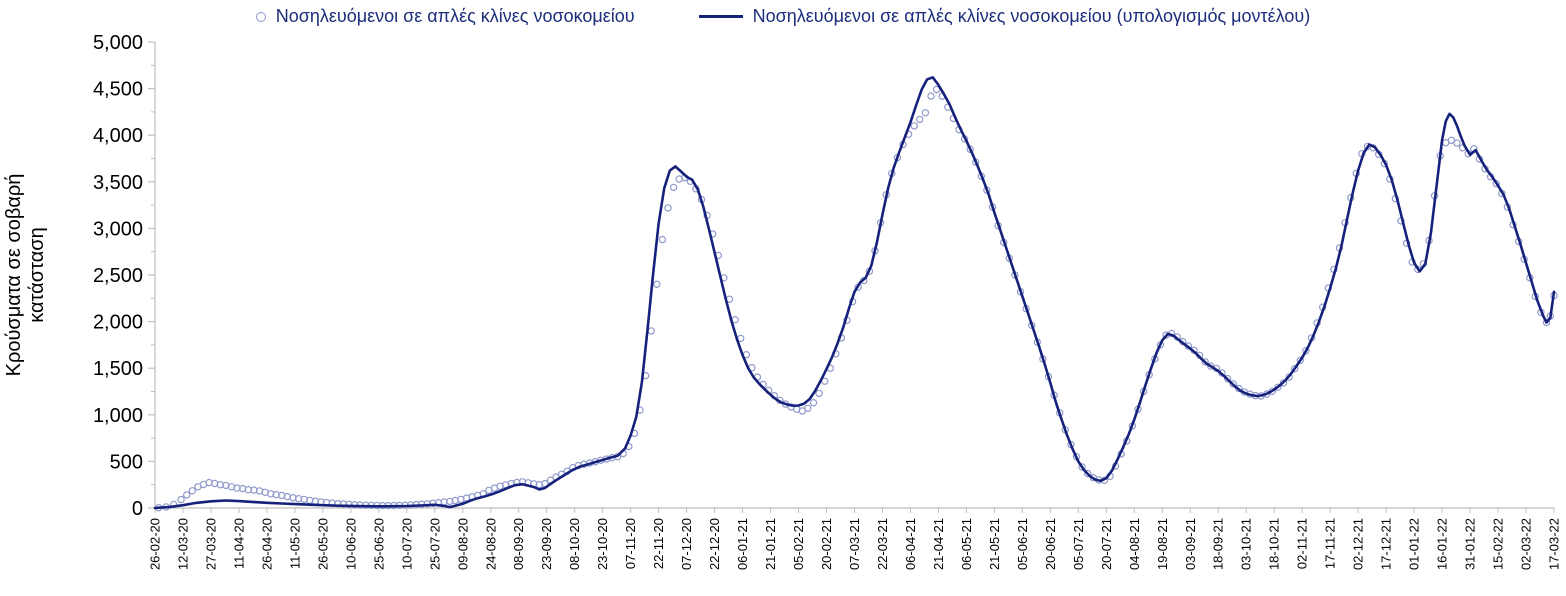 Image resolution: width=1566 pixels, height=596 pixels. Describe the element at coordinates (1358, 544) in the screenshot. I see `x-tick-label: 02-12-21` at that location.